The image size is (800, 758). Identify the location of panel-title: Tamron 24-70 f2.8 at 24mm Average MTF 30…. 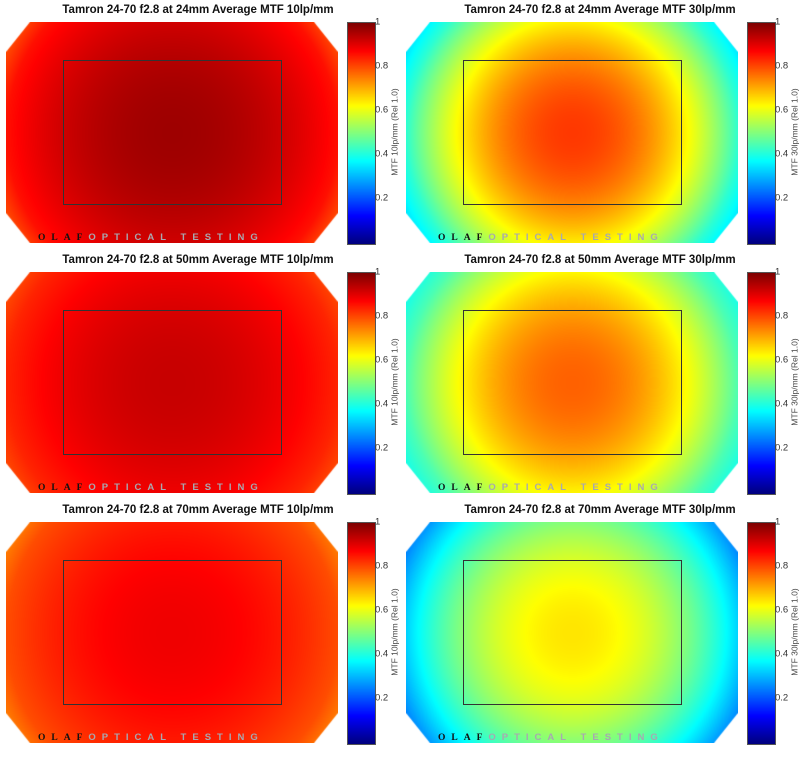
(600, 10).